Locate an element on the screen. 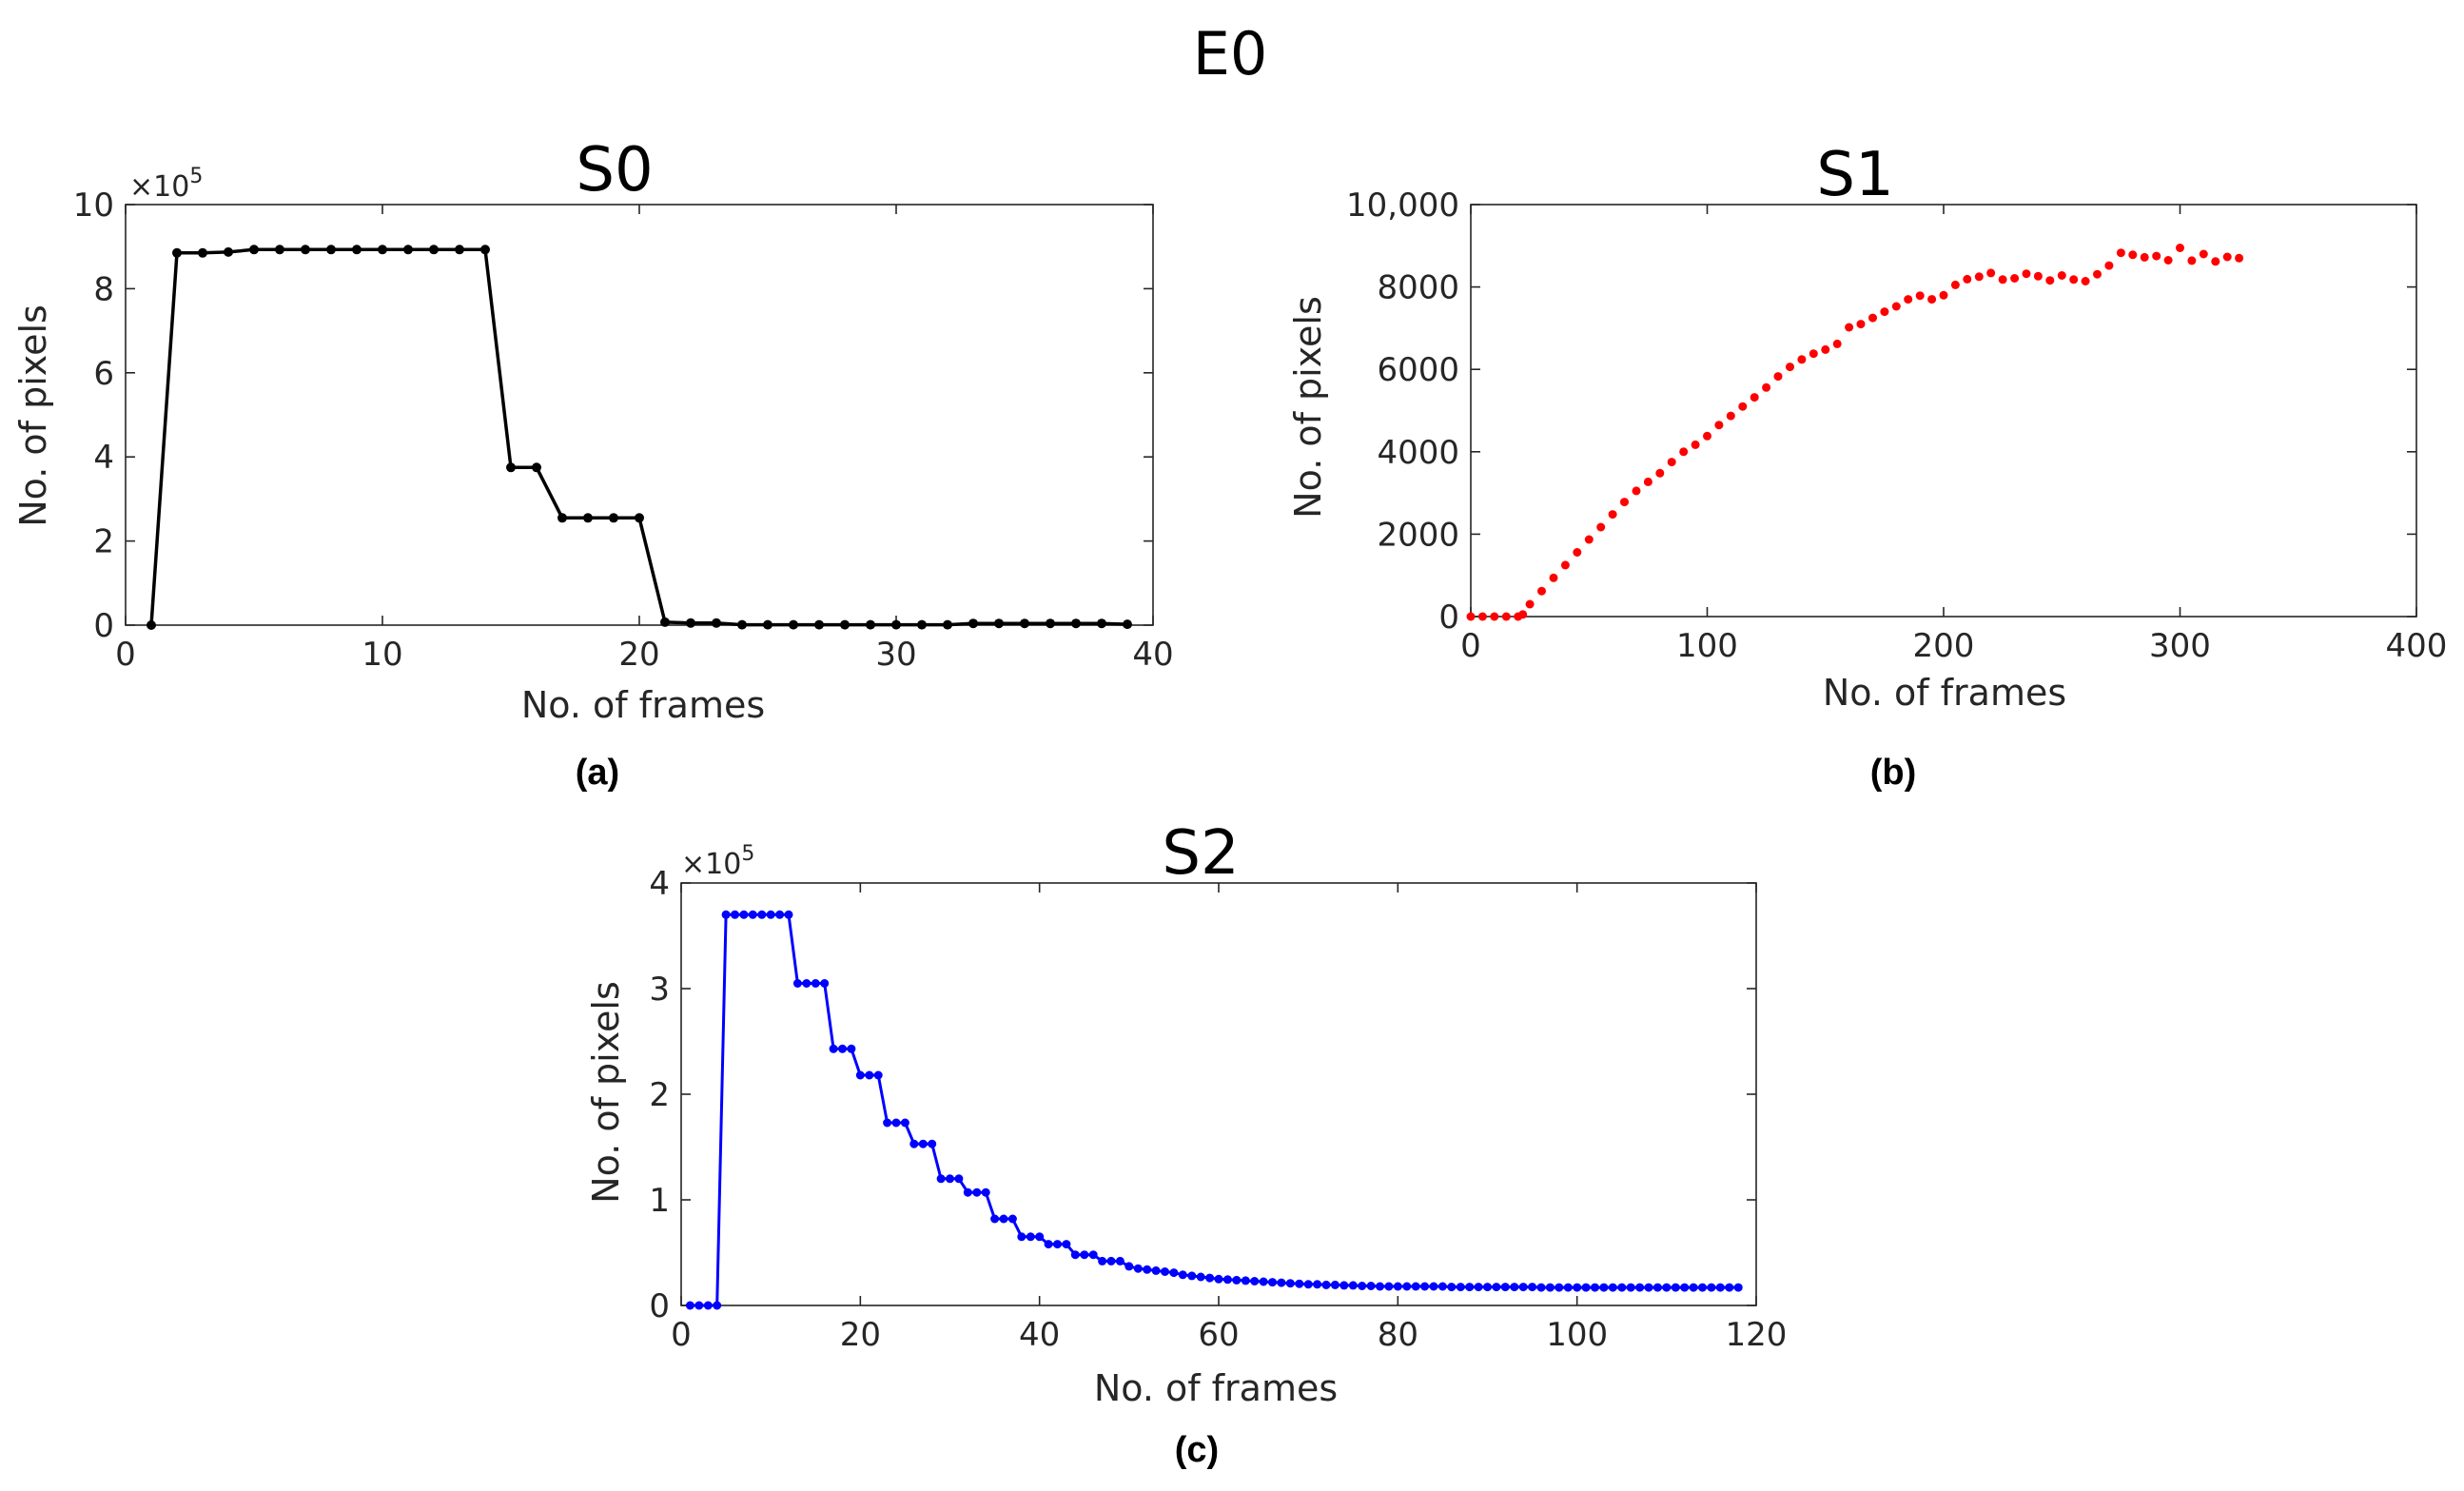 The height and width of the screenshot is (1491, 2464). panel-a-title: S0 is located at coordinates (614, 171).